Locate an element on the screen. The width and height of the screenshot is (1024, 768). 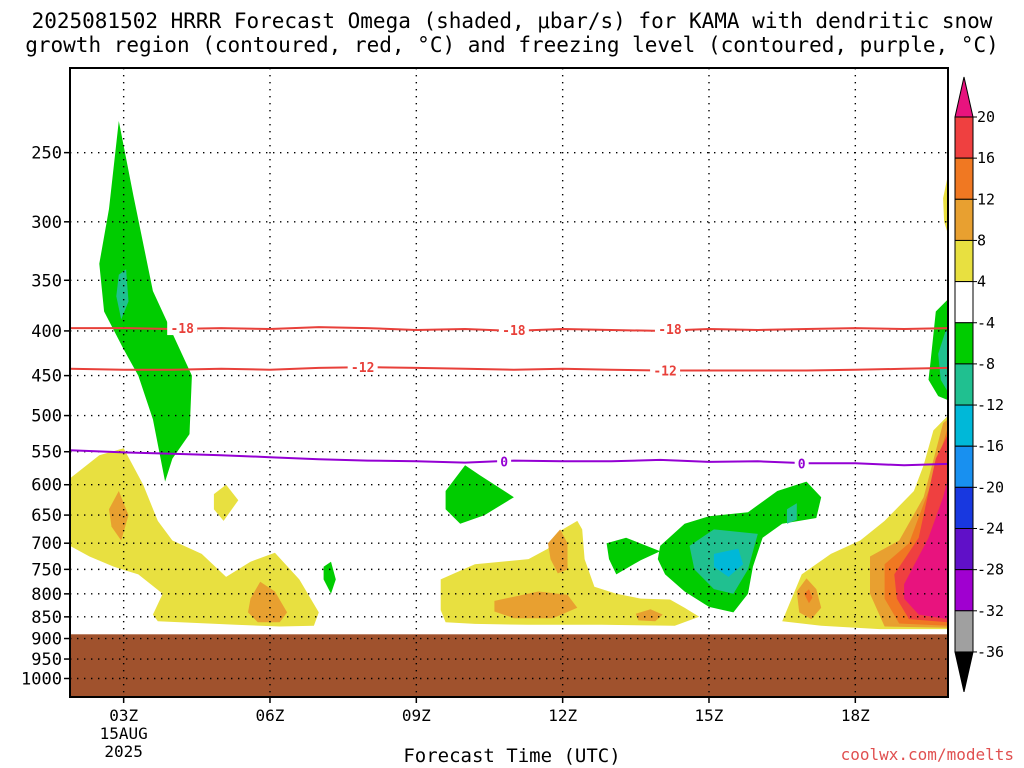
ground-layer is located at coordinates (509, 665).